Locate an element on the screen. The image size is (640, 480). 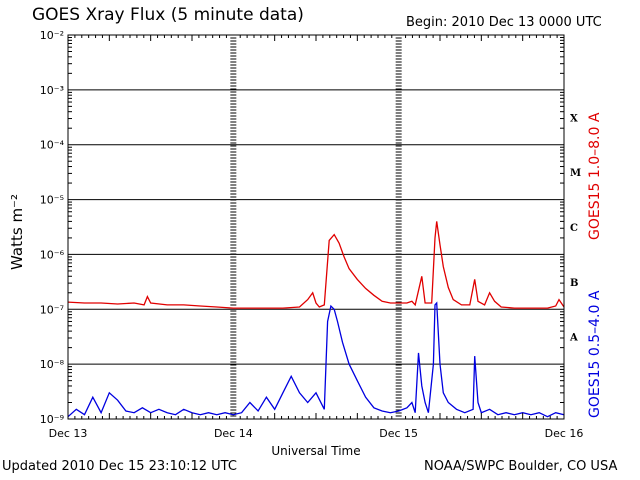
x-tick-label: Dec 14 is located at coordinates (233, 433).